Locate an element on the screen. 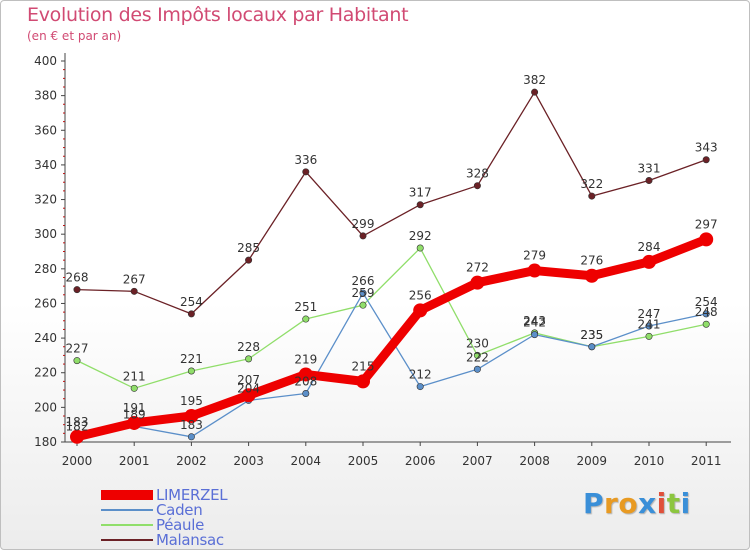 The height and width of the screenshot is (550, 750). data-label: 259 is located at coordinates (363, 293).